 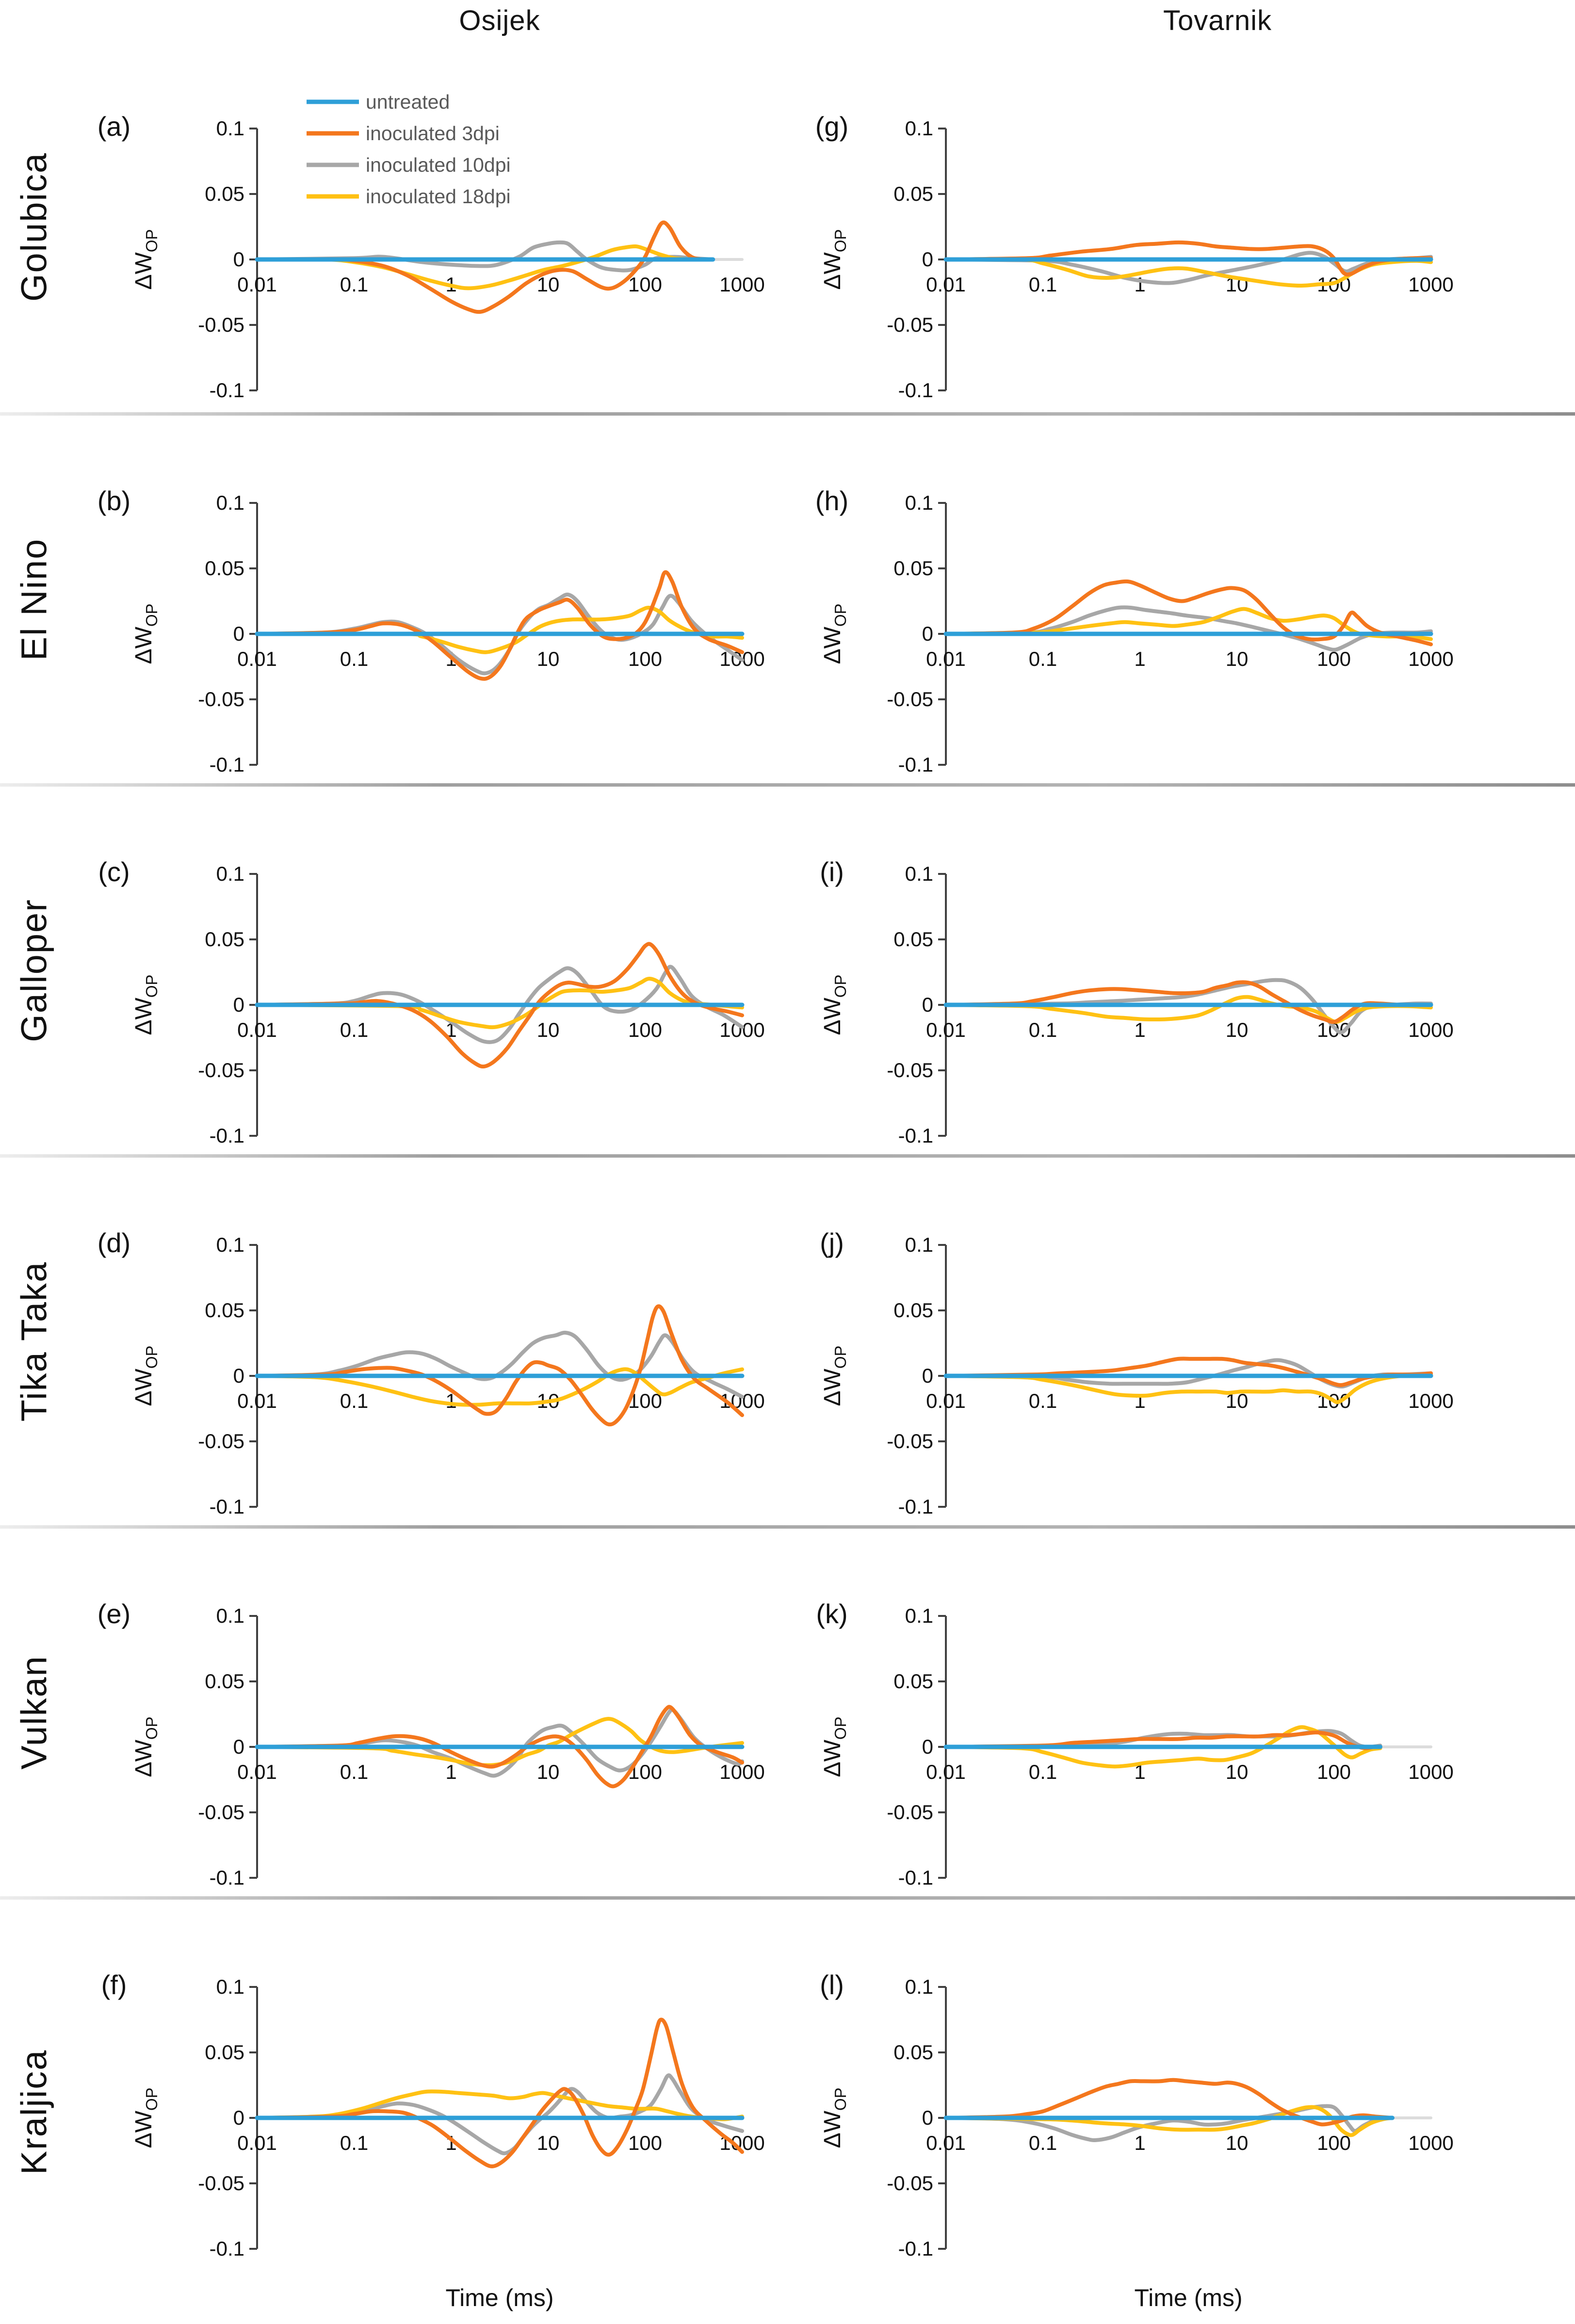 What do you see at coordinates (34, 2112) in the screenshot?
I see `row-label-text: Kraljica` at bounding box center [34, 2112].